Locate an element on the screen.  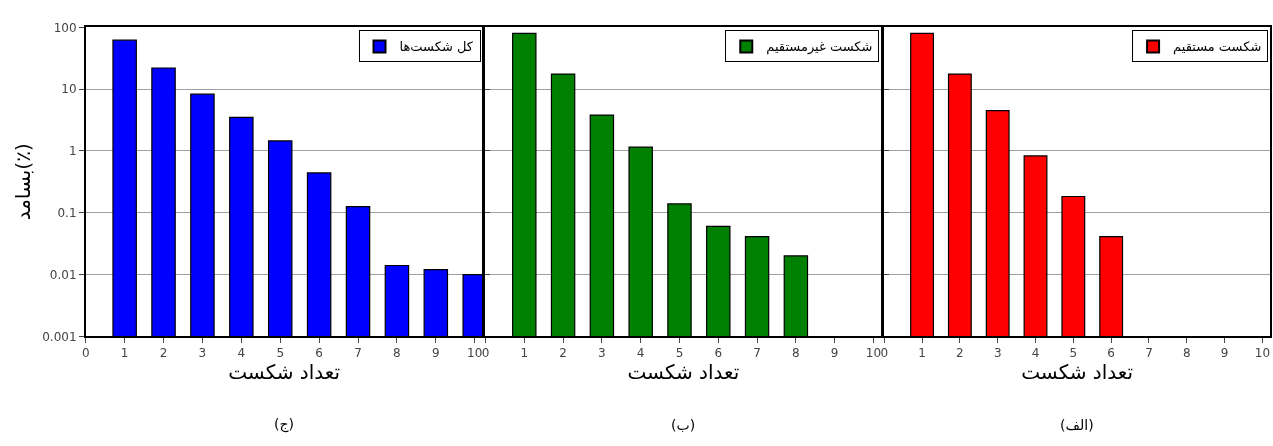
y-tick-label: 0.01 is located at coordinates (63, 274).